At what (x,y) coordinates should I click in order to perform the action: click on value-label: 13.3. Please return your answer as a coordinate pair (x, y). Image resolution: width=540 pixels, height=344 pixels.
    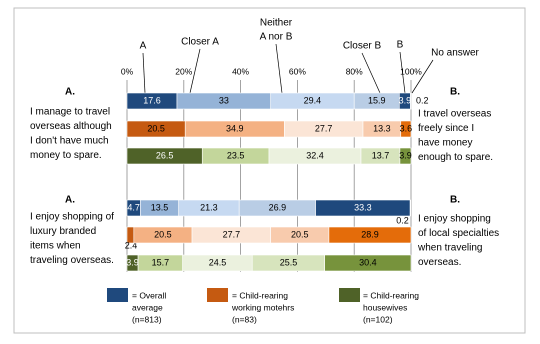
    Looking at the image, I should click on (382, 128).